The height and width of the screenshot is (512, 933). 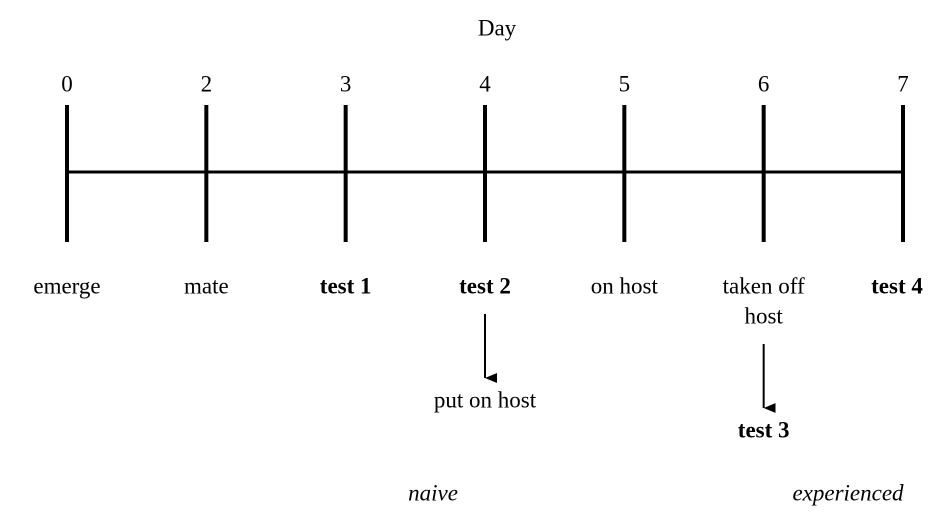 What do you see at coordinates (67, 83) in the screenshot?
I see `day-number: 0` at bounding box center [67, 83].